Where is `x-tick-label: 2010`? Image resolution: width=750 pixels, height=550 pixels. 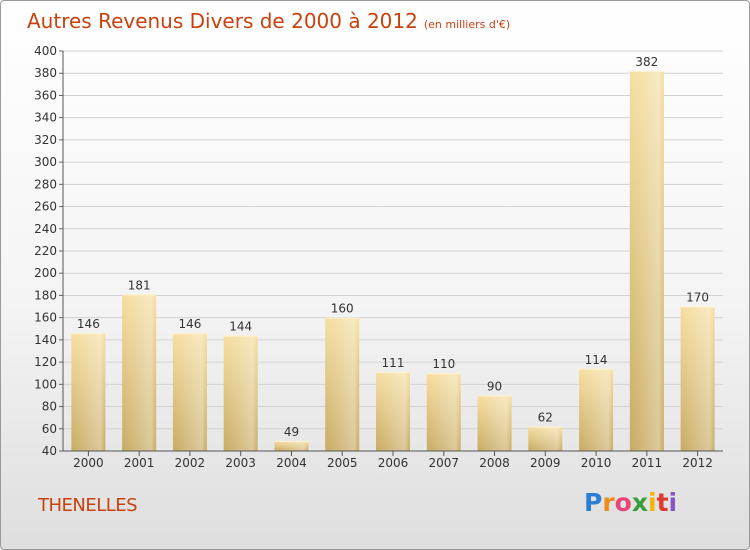 x-tick-label: 2010 is located at coordinates (596, 463).